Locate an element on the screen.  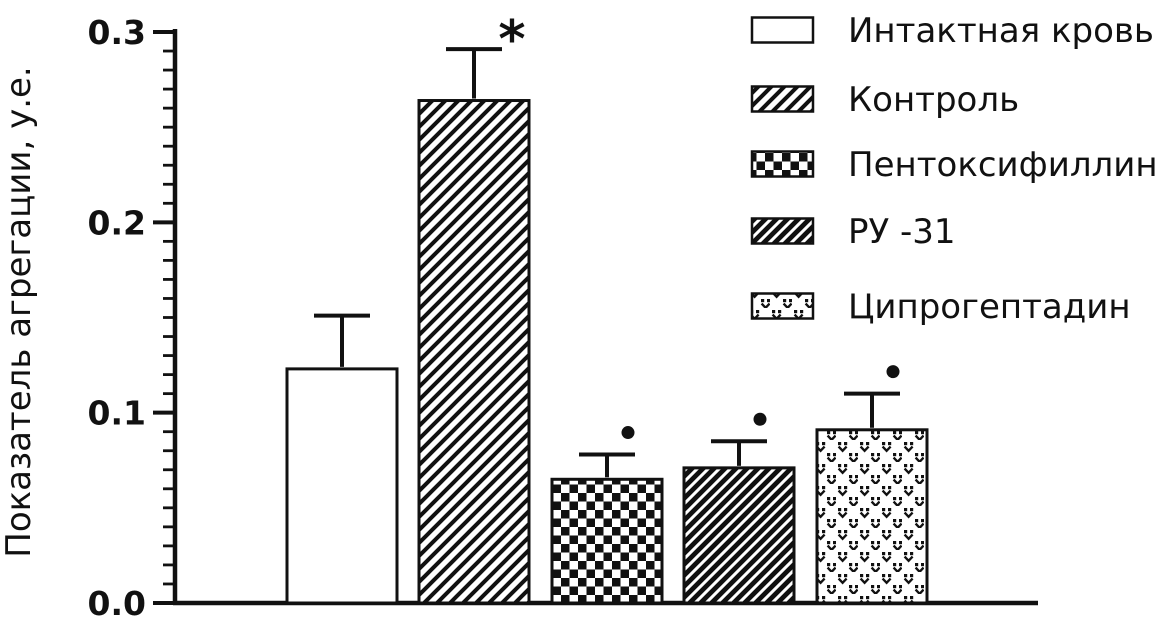
legend-label: Пентоксифиллин is located at coordinates (1003, 165).